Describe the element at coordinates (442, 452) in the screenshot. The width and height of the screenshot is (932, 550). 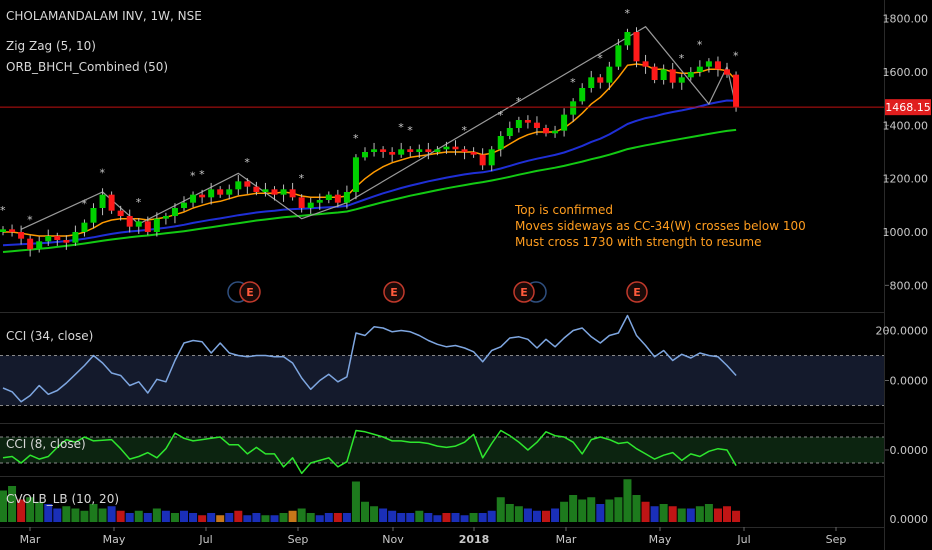
I see `cci8-pane` at that location.